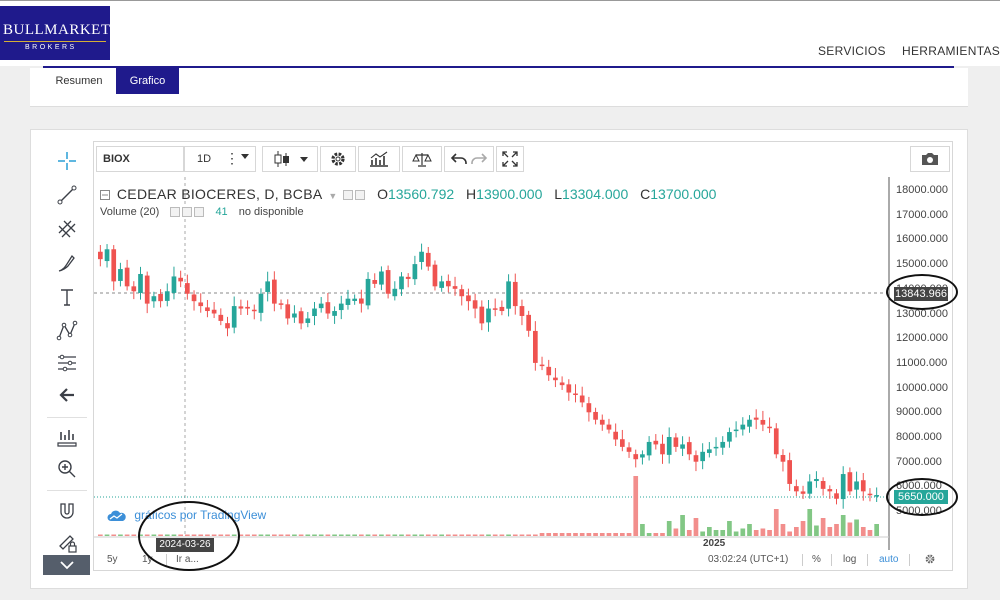 This screenshot has width=1000, height=600. I want to click on magnet-tool, so click(67, 511).